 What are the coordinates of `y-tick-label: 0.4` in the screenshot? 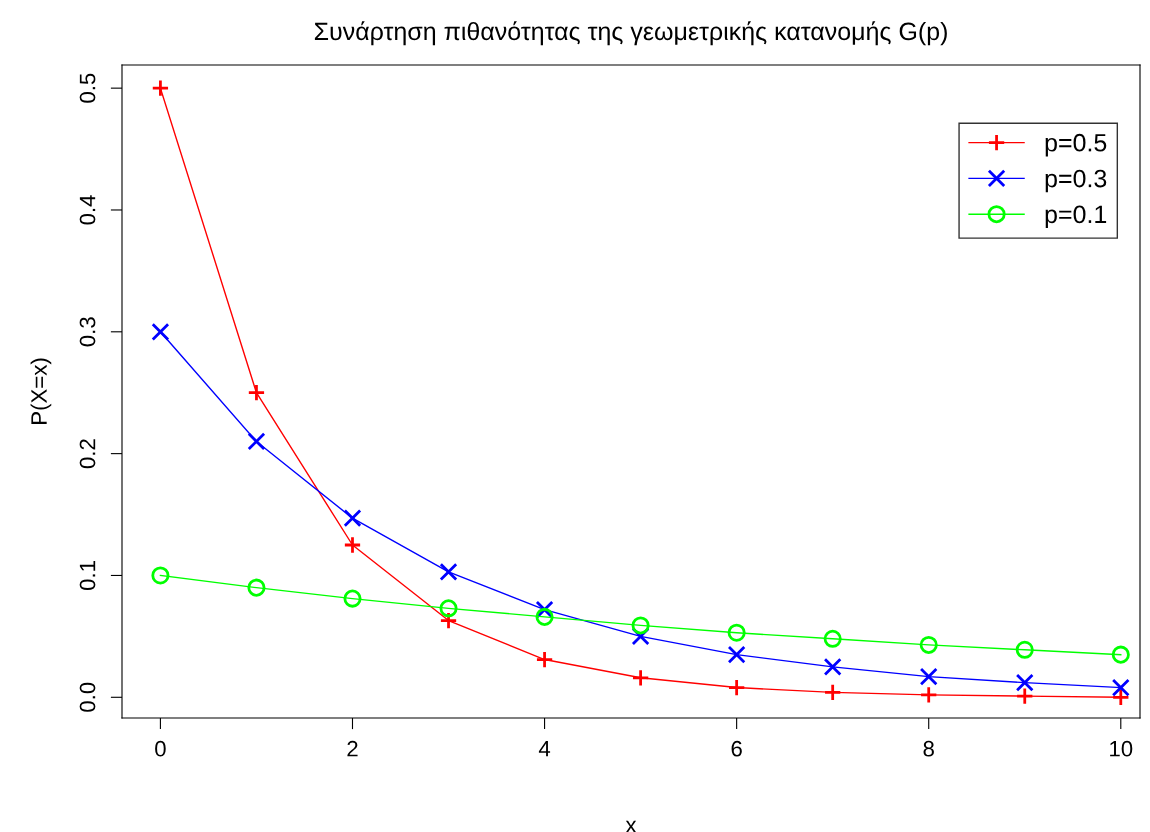 It's located at (87, 210).